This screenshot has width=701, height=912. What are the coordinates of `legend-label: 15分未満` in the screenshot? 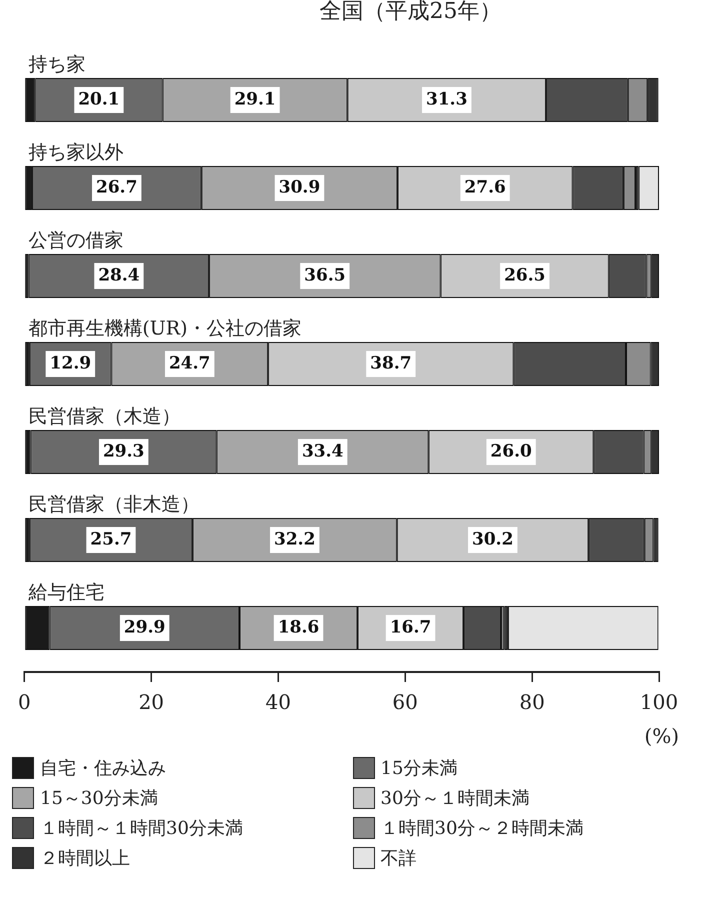 It's located at (419, 768).